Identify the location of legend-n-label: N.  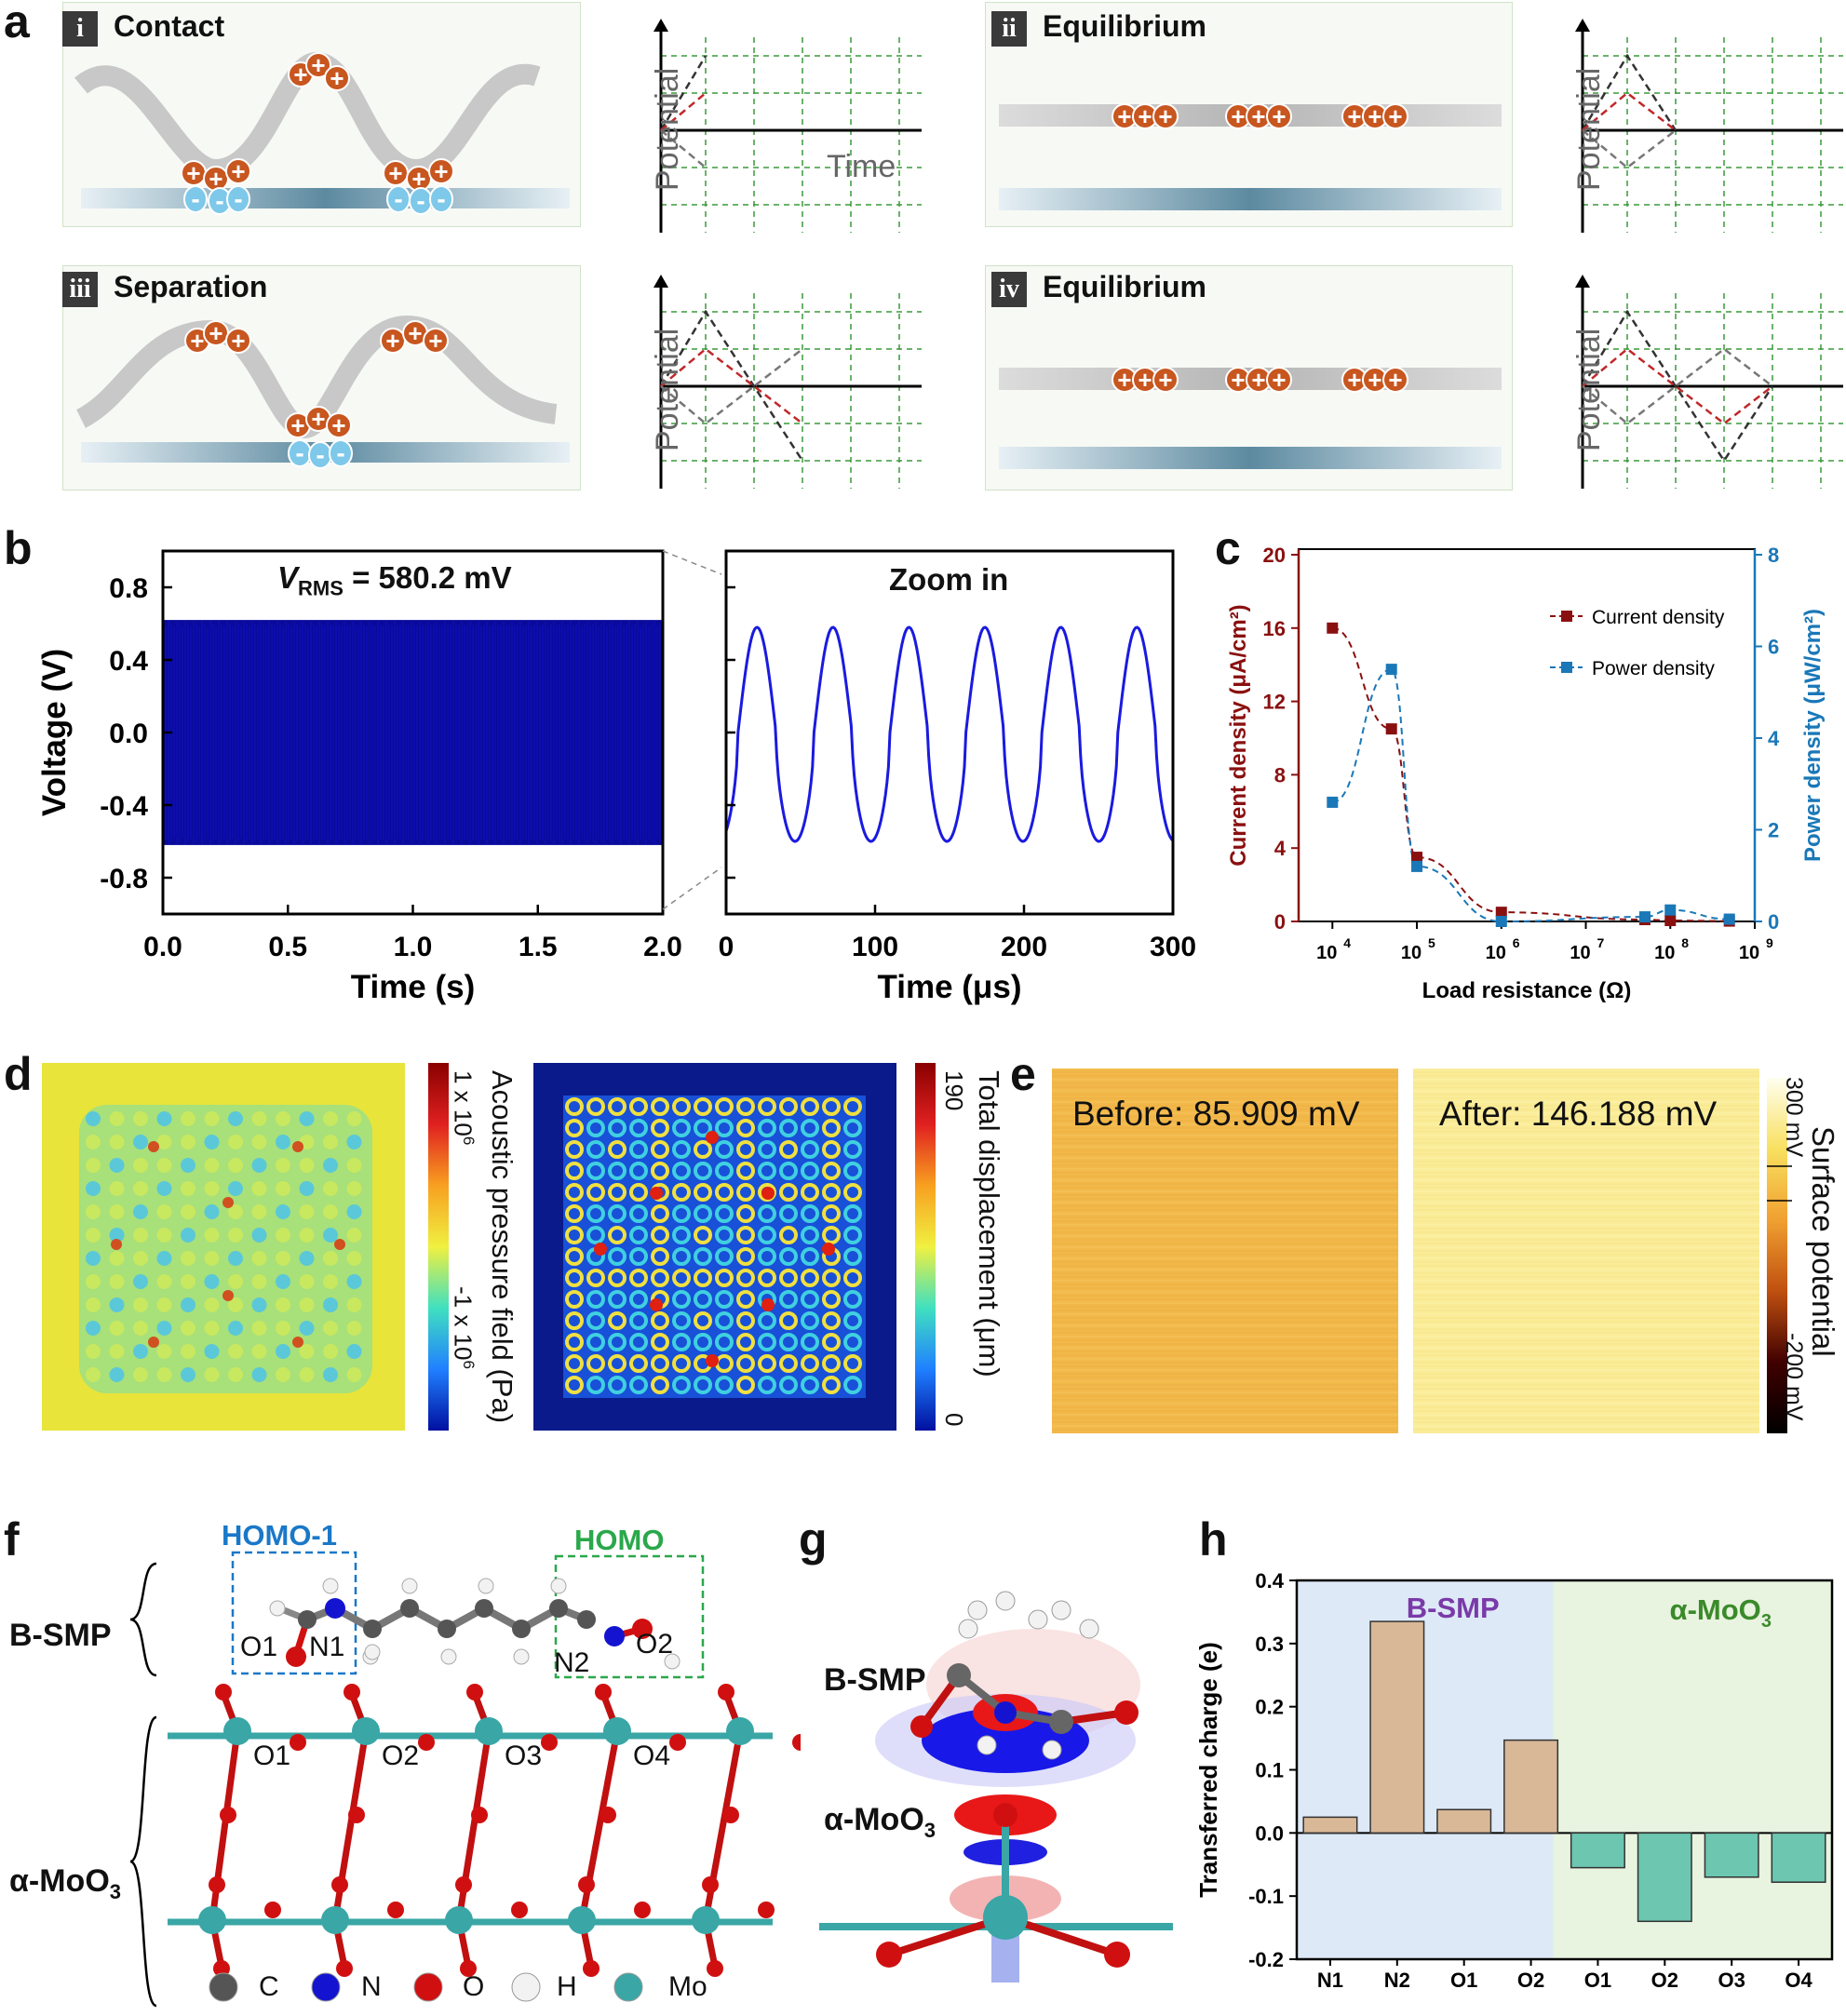
(371, 1986).